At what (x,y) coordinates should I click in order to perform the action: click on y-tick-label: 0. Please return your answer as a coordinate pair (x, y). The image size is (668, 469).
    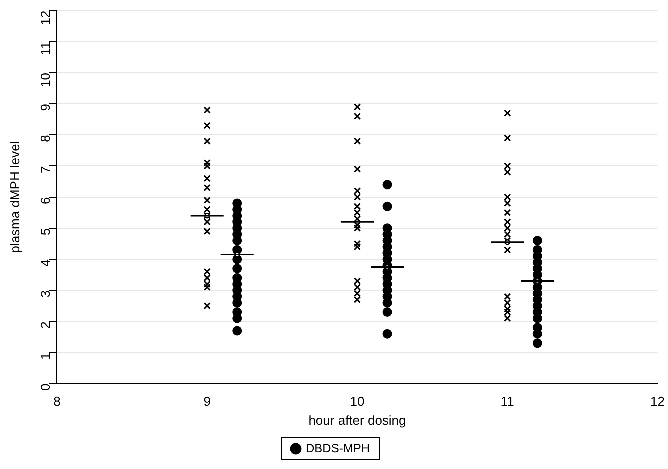
    Looking at the image, I should click on (45, 388).